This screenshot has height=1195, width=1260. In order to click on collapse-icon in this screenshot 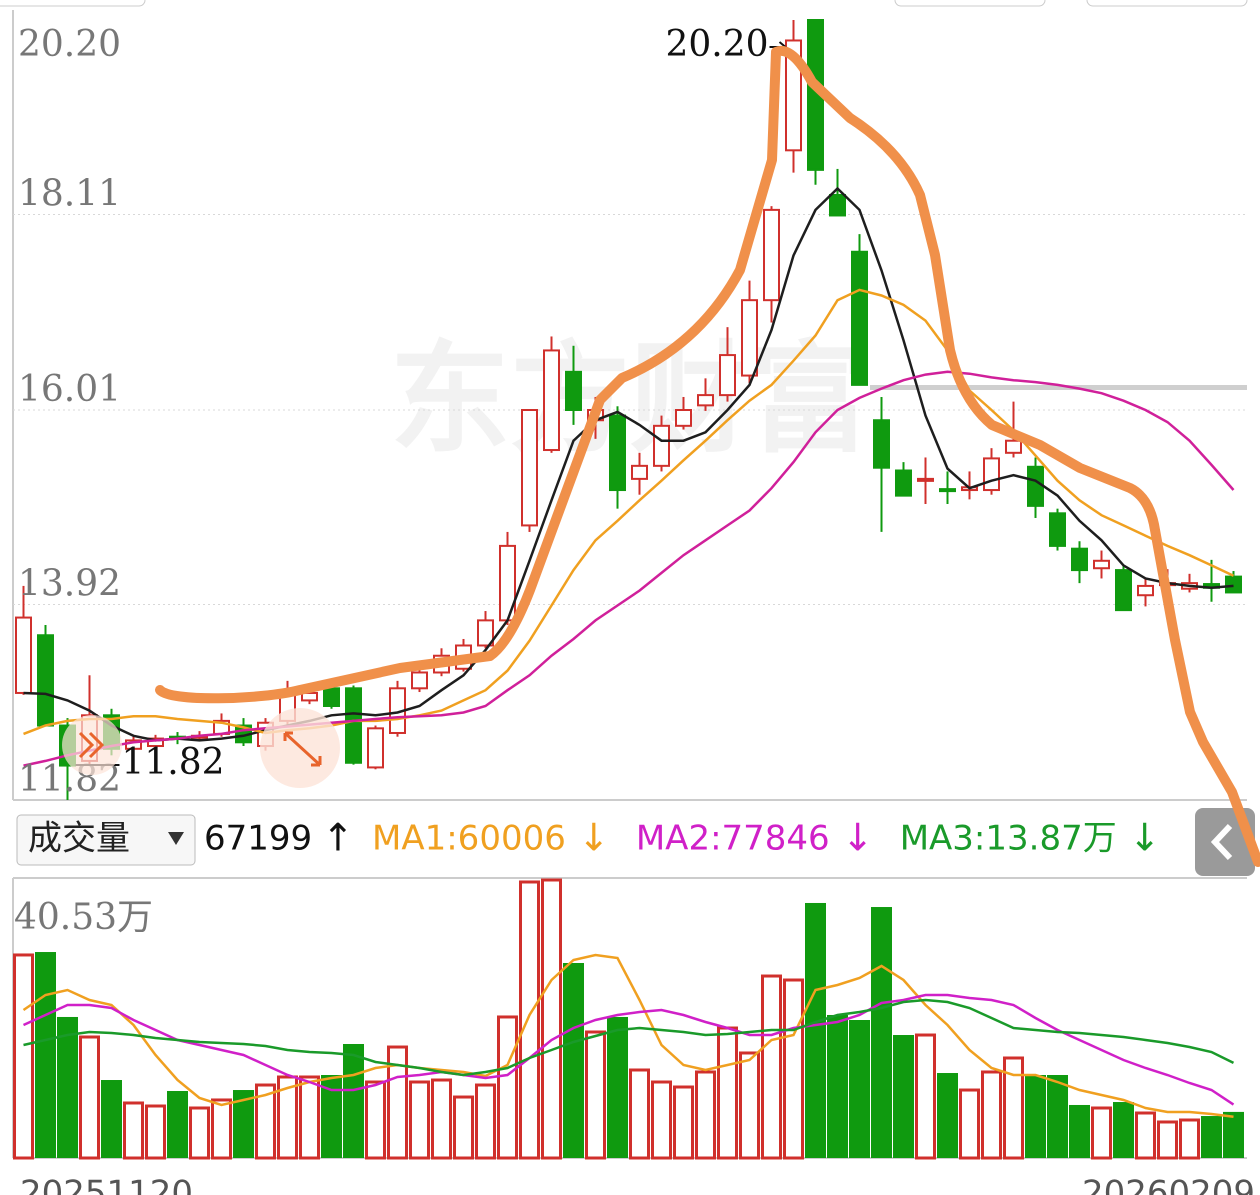, I will do `click(1221, 842)`.